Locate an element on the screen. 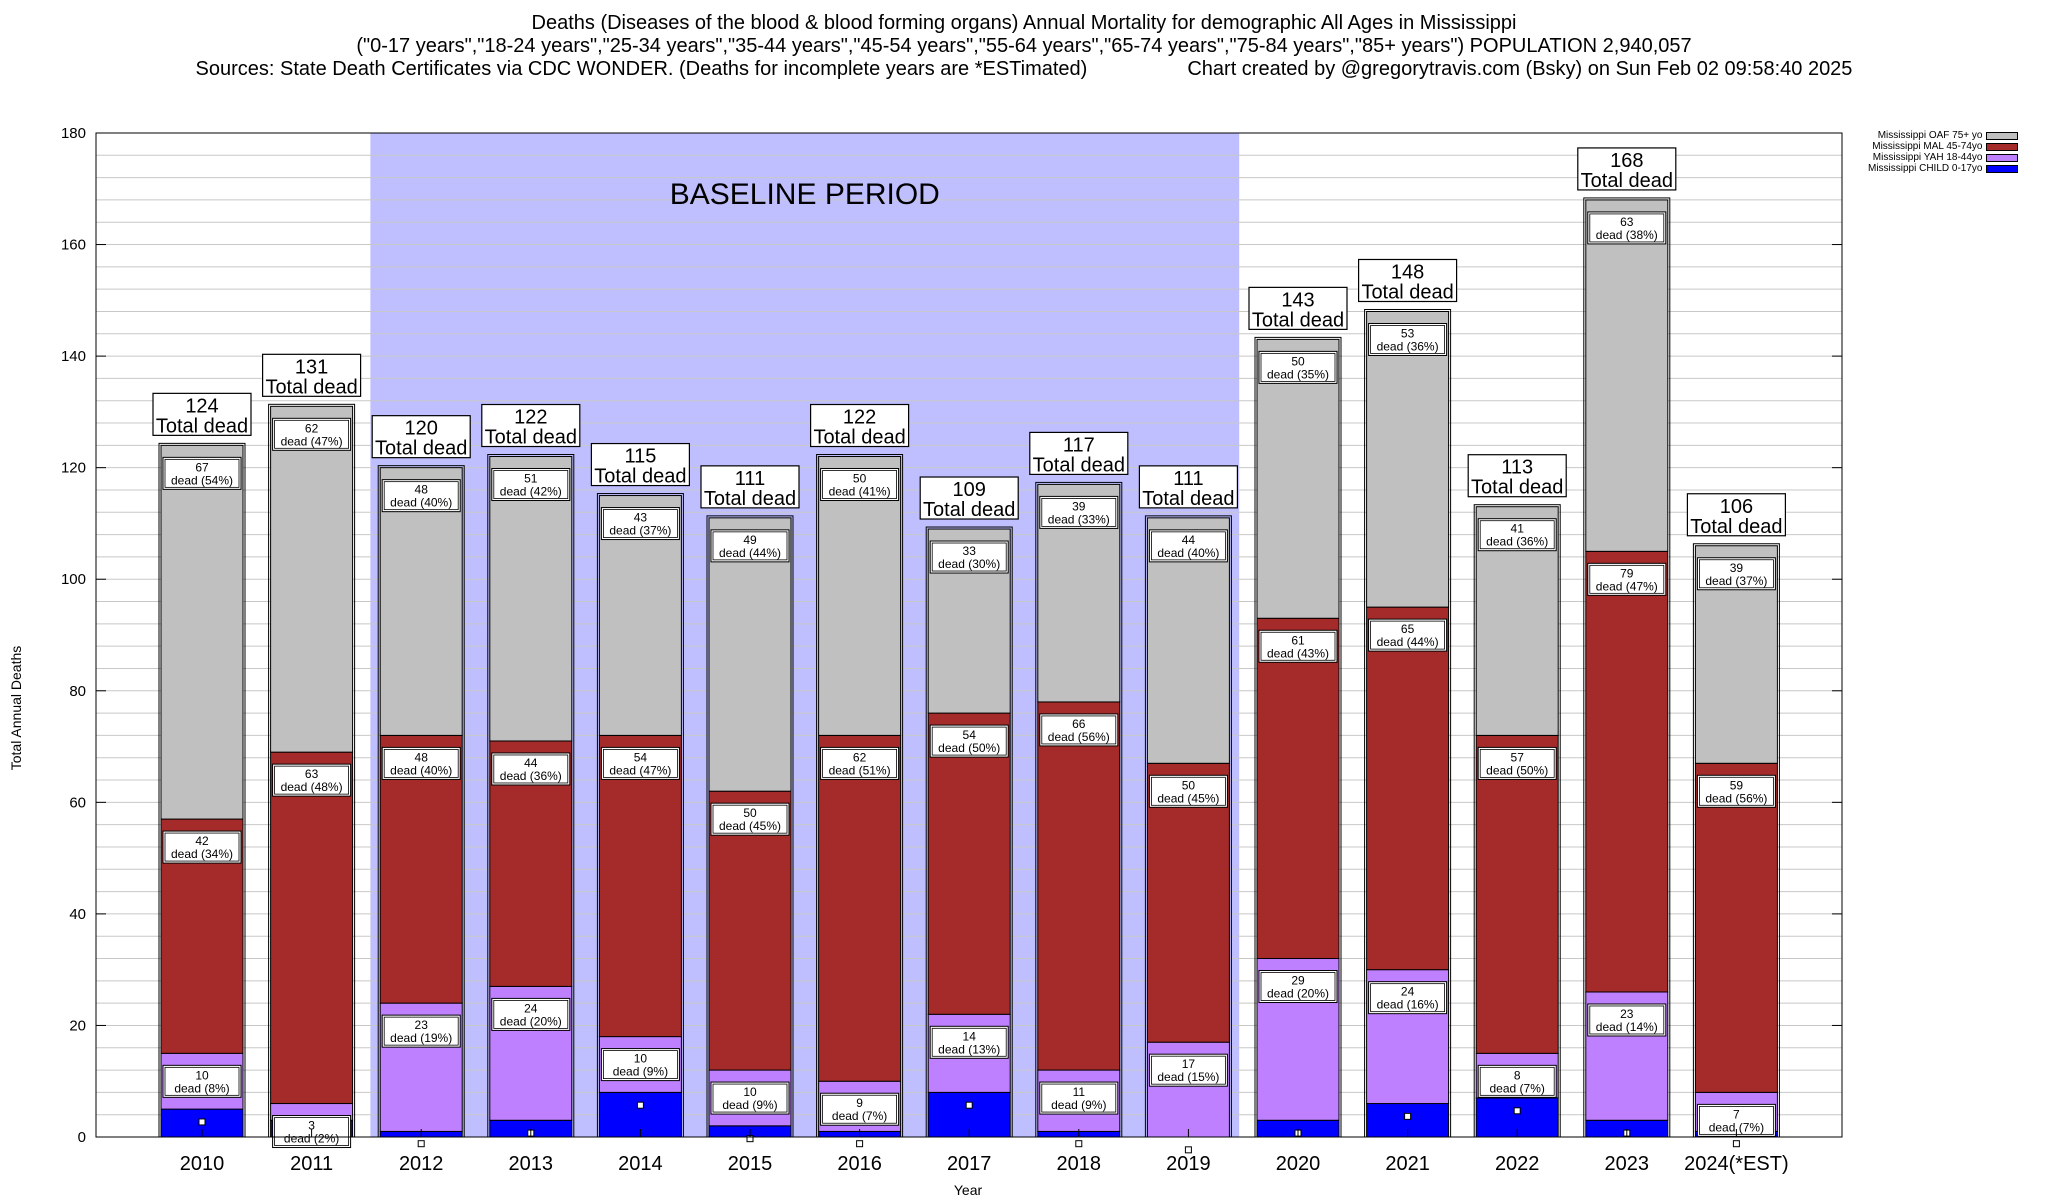 This screenshot has height=1200, width=2048. total-label-value: 120 is located at coordinates (421, 429).